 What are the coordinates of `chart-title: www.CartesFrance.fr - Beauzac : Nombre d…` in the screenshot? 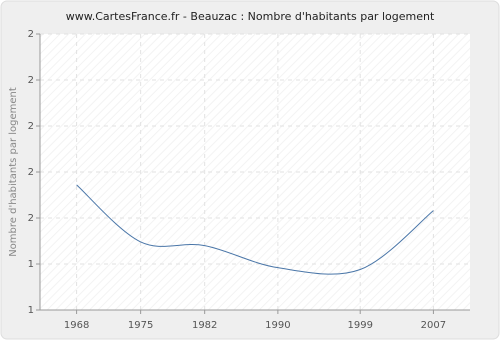 It's located at (250, 16).